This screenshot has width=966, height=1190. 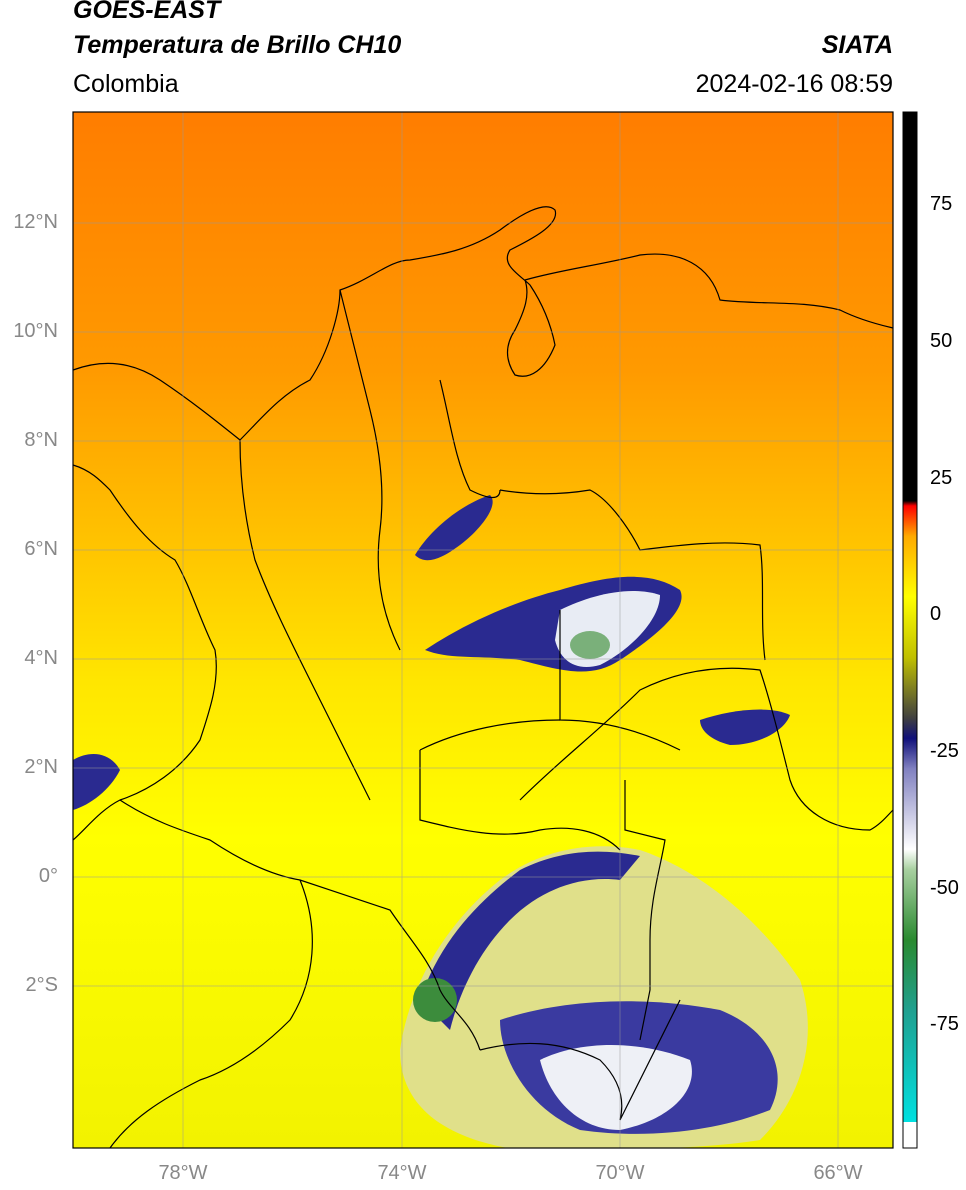 I want to click on colorbar-min-box, so click(x=910, y=1135).